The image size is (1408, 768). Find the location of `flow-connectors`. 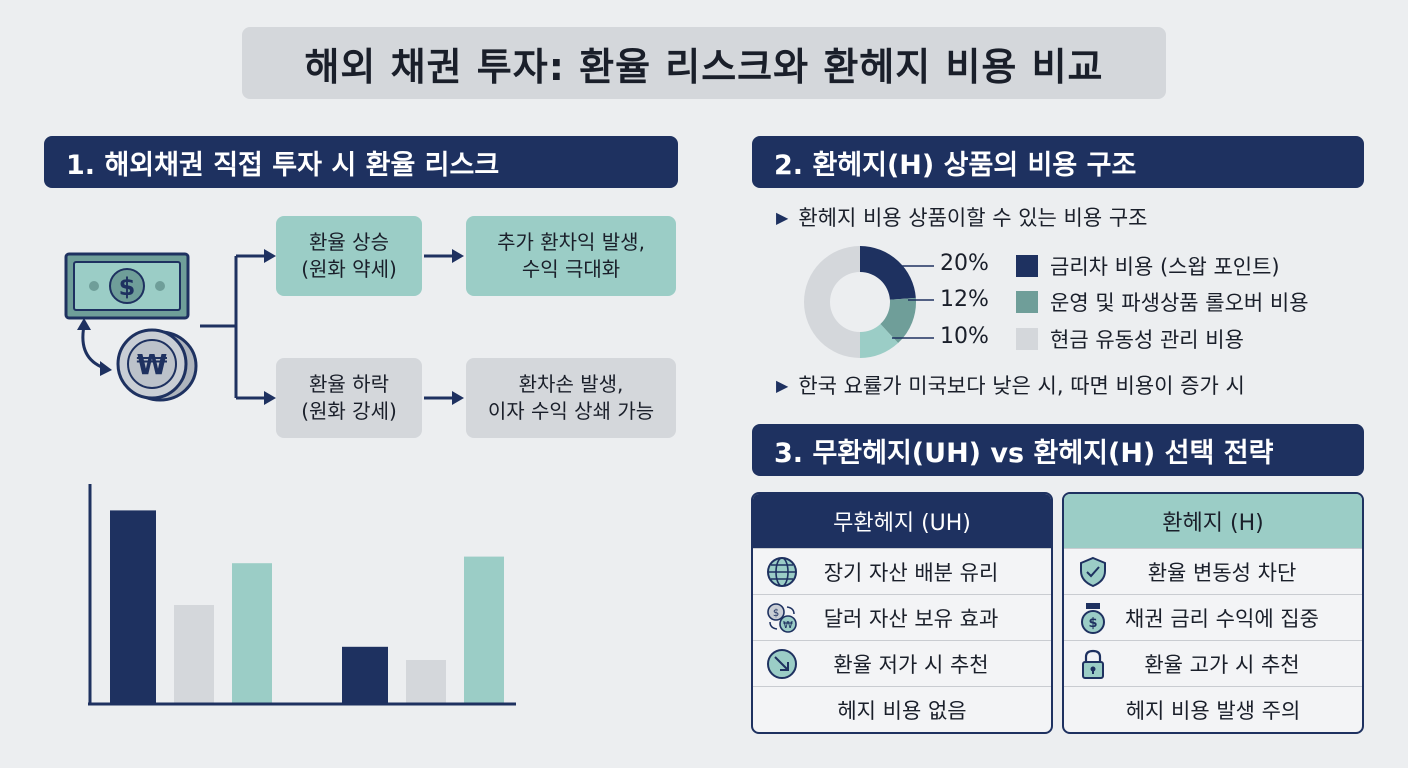

flow-connectors is located at coordinates (327, 327).